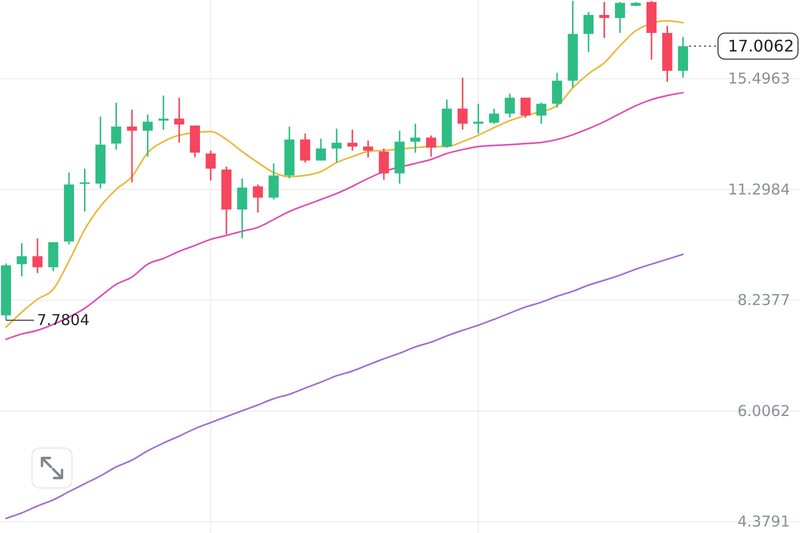 This screenshot has width=800, height=533. Describe the element at coordinates (759, 79) in the screenshot. I see `y-tick-label: 15.4963` at that location.